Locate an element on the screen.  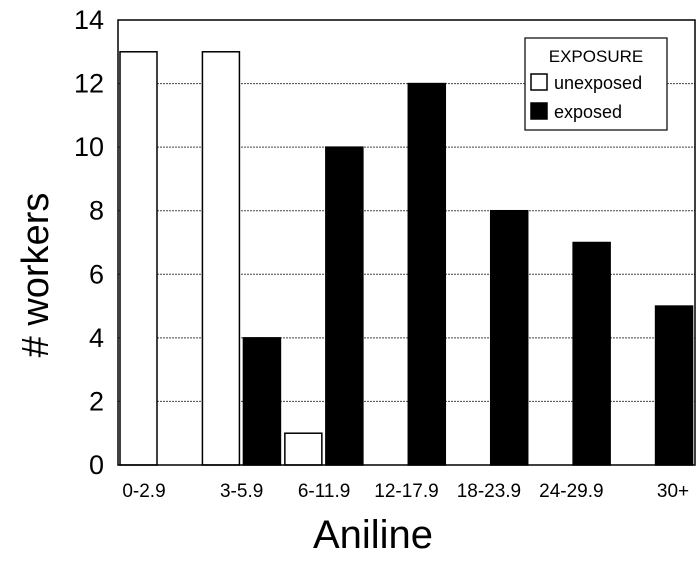
bar-unexposed-0-2.9 is located at coordinates (138, 258).